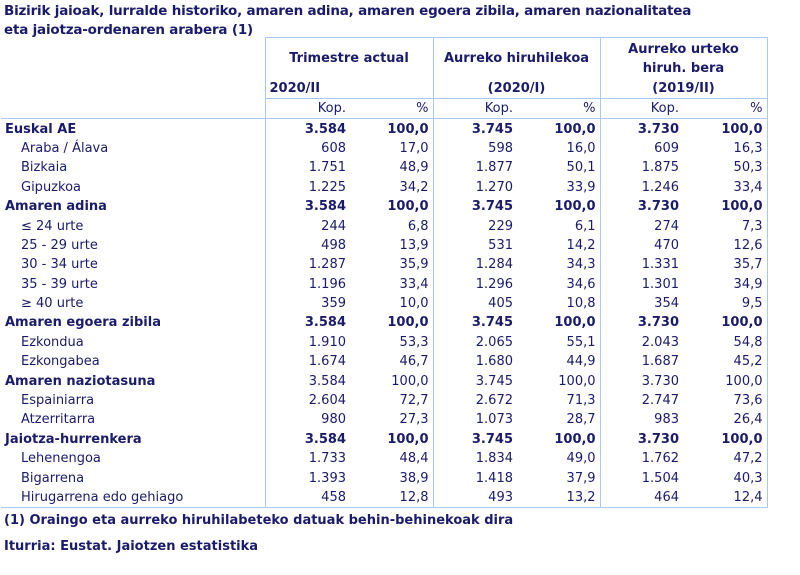 This screenshot has width=800, height=575. What do you see at coordinates (559, 245) in the screenshot?
I see `cell-percent: 14,2` at bounding box center [559, 245].